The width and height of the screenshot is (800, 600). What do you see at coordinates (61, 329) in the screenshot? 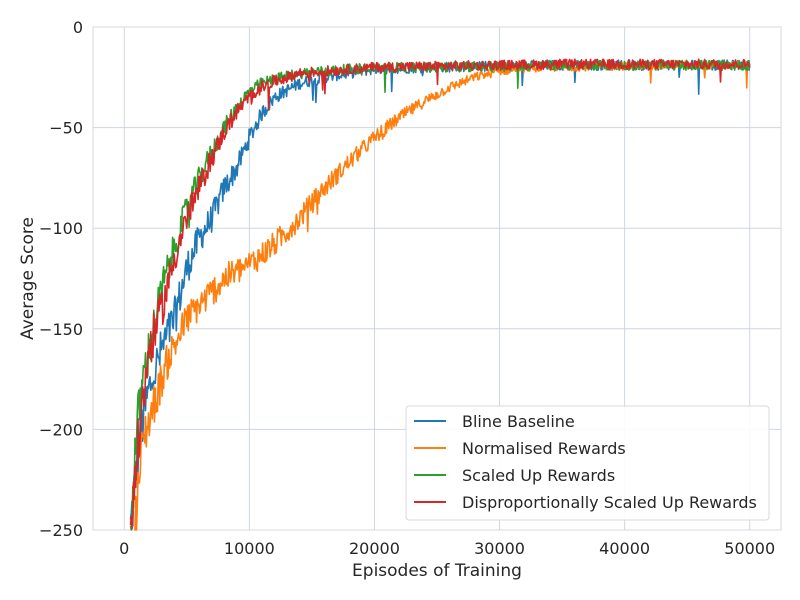
I see `y-tick-label: −150` at bounding box center [61, 329].